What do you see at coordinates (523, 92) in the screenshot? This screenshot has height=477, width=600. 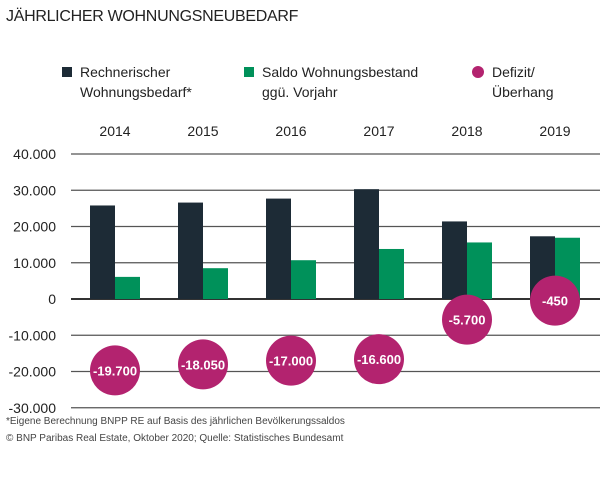 I see `legend-label: Überhang` at bounding box center [523, 92].